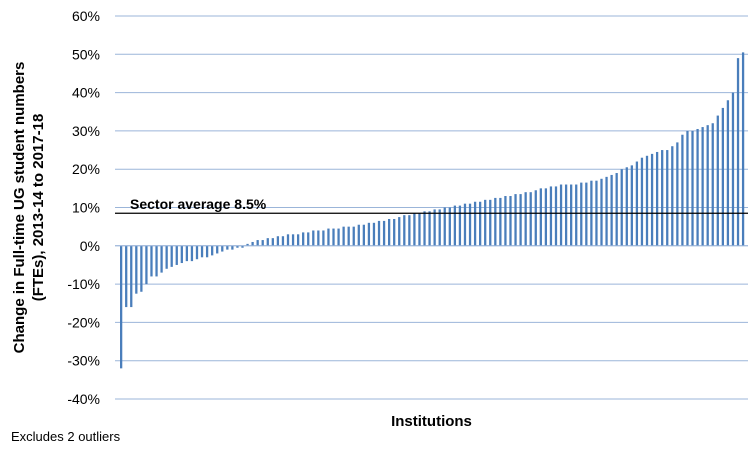 Image resolution: width=754 pixels, height=453 pixels. Describe the element at coordinates (198, 204) in the screenshot. I see `sector-average-label: Sector average 8.5%` at that location.